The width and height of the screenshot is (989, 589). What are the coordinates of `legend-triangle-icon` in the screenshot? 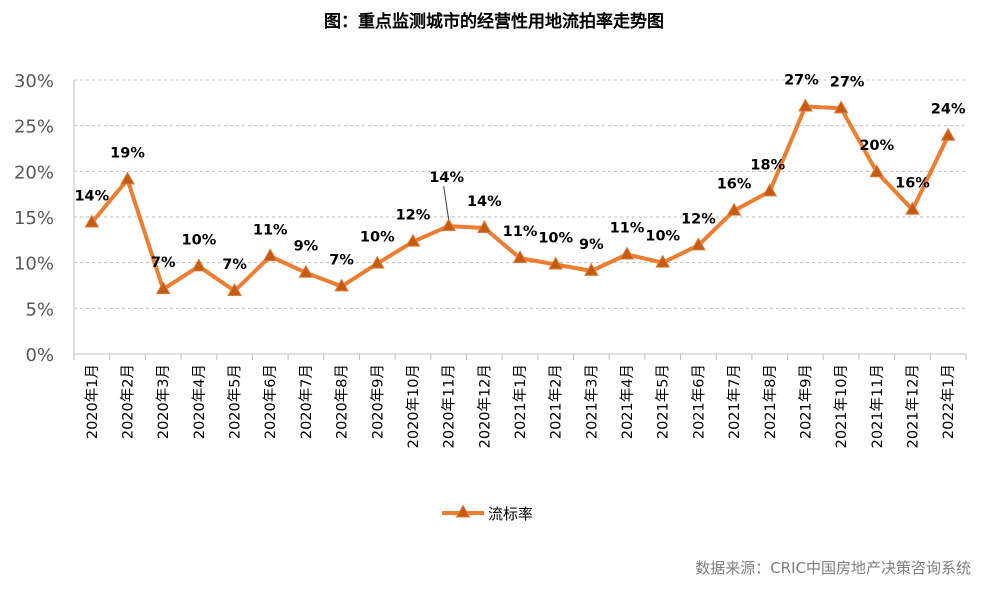 It's located at (463, 511).